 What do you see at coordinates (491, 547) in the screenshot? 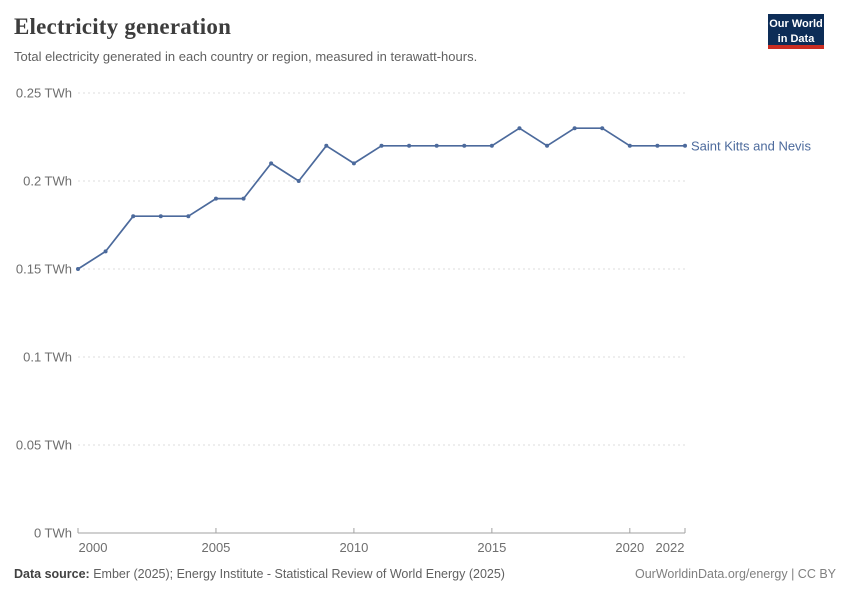
I see `x-tick-label: 2015` at bounding box center [491, 547].